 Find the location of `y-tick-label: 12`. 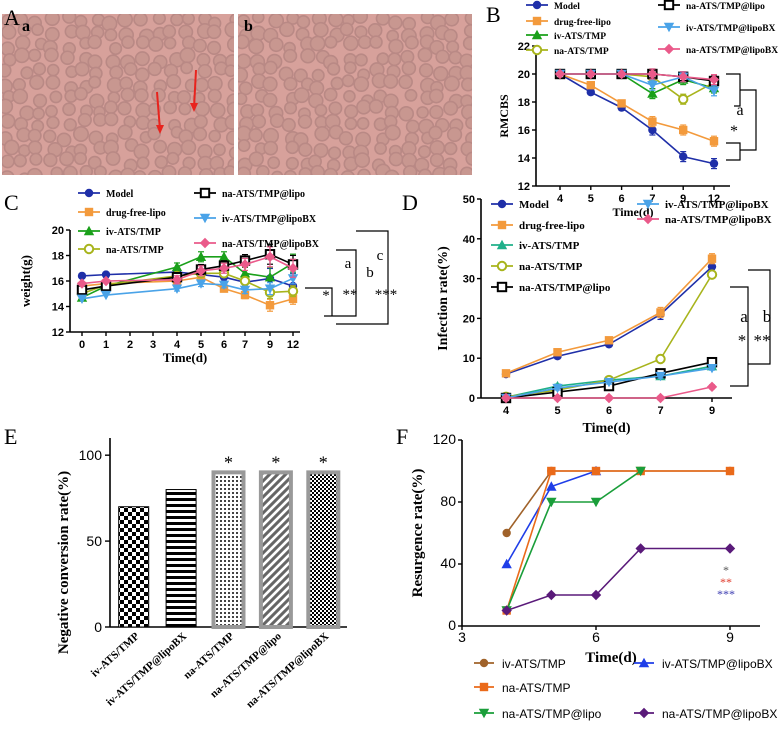

y-tick-label: 12 is located at coordinates (524, 187).